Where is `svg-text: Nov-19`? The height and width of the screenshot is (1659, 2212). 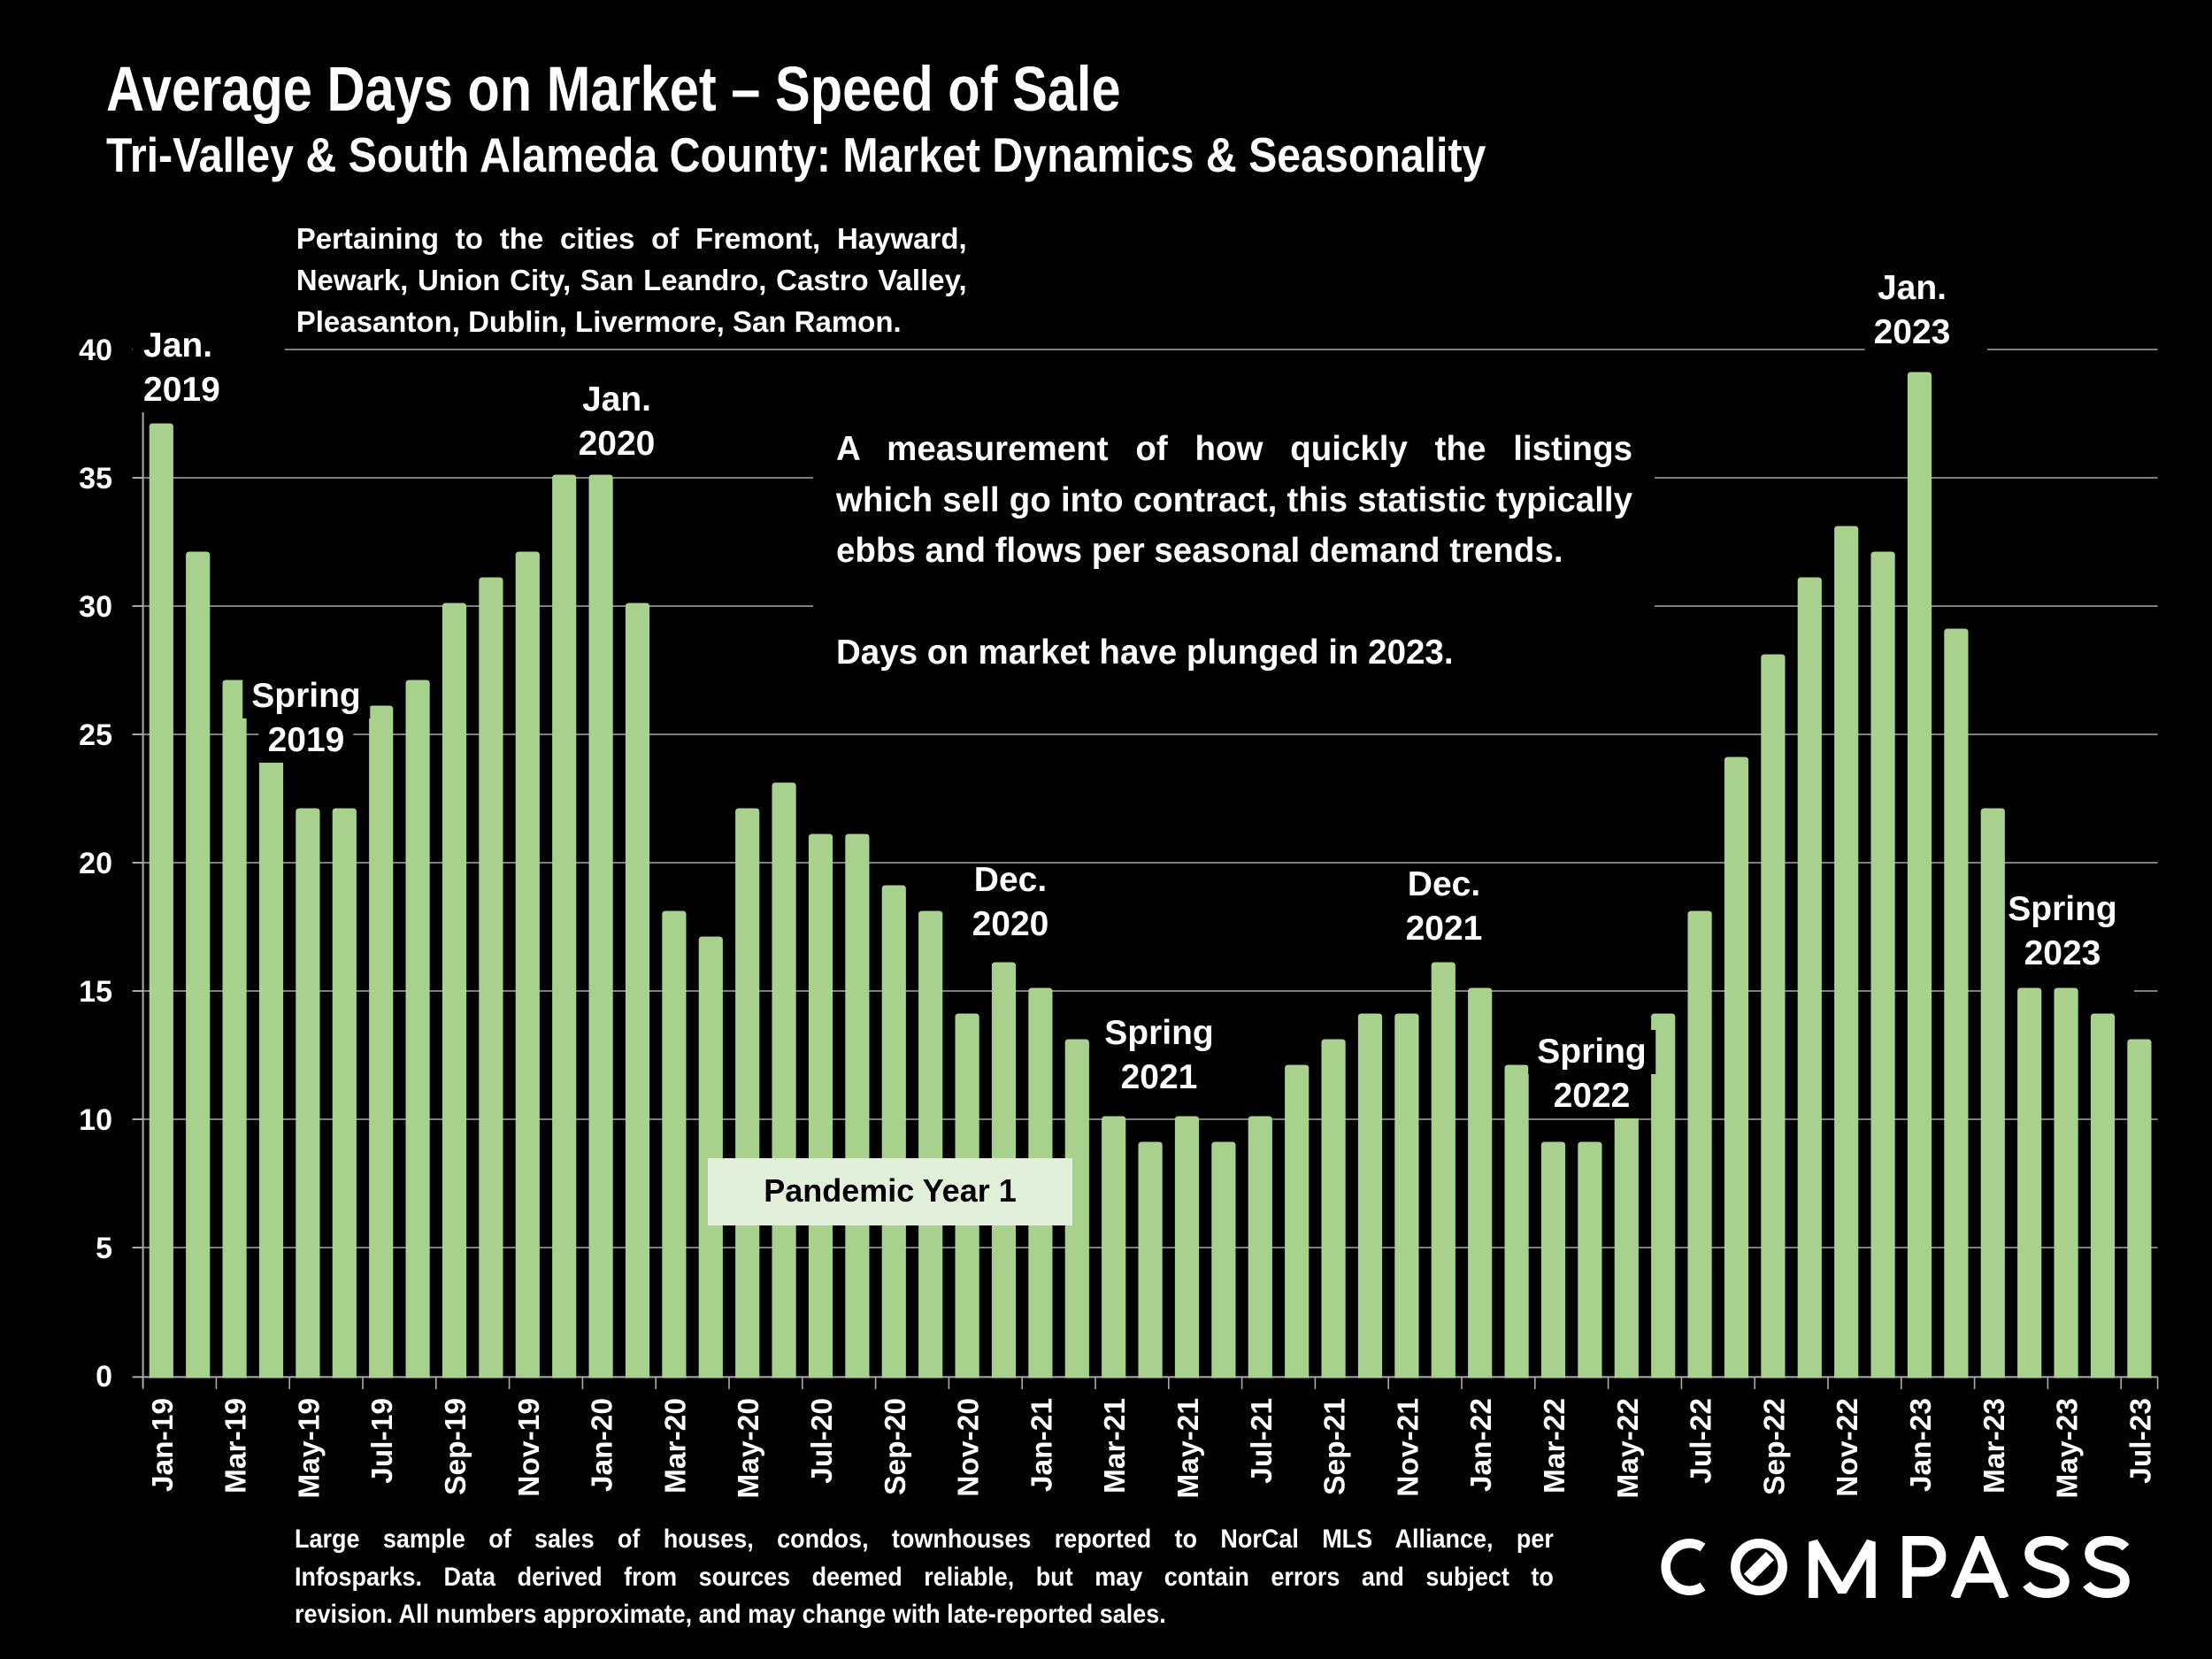
svg-text: Nov-19 is located at coordinates (529, 1447).